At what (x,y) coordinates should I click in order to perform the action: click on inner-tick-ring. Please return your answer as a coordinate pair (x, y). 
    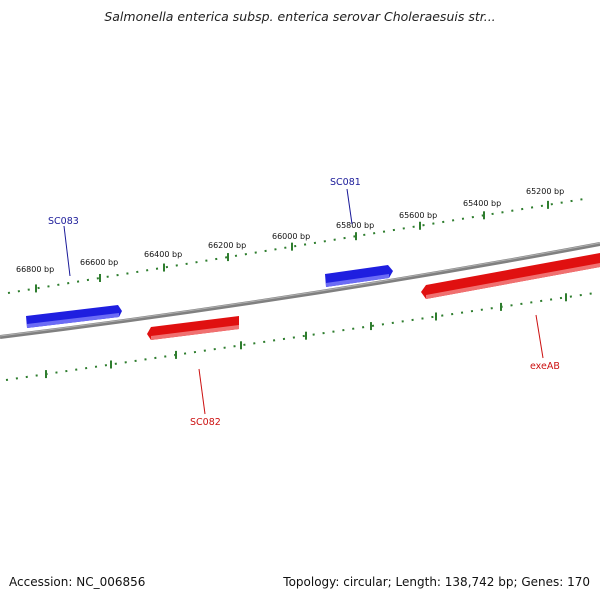
    Looking at the image, I should click on (300, 336).